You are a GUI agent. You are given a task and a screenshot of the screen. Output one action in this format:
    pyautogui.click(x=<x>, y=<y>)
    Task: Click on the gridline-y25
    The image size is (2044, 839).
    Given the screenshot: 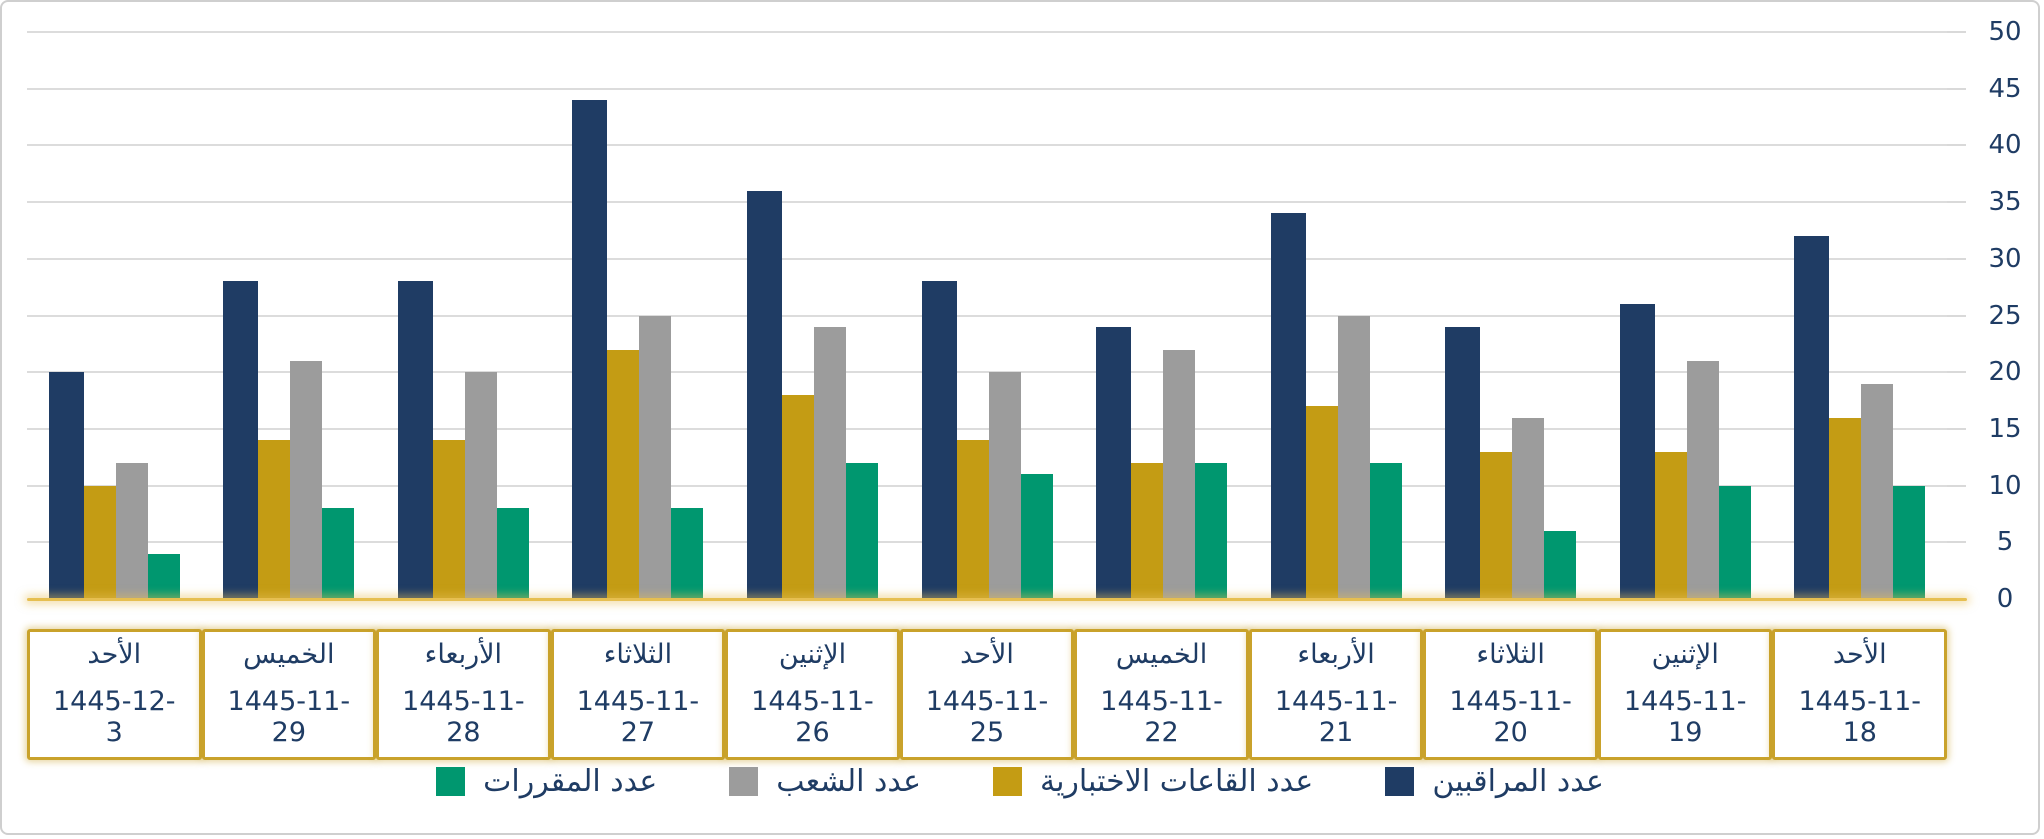 What is the action you would take?
    pyautogui.click(x=987, y=316)
    